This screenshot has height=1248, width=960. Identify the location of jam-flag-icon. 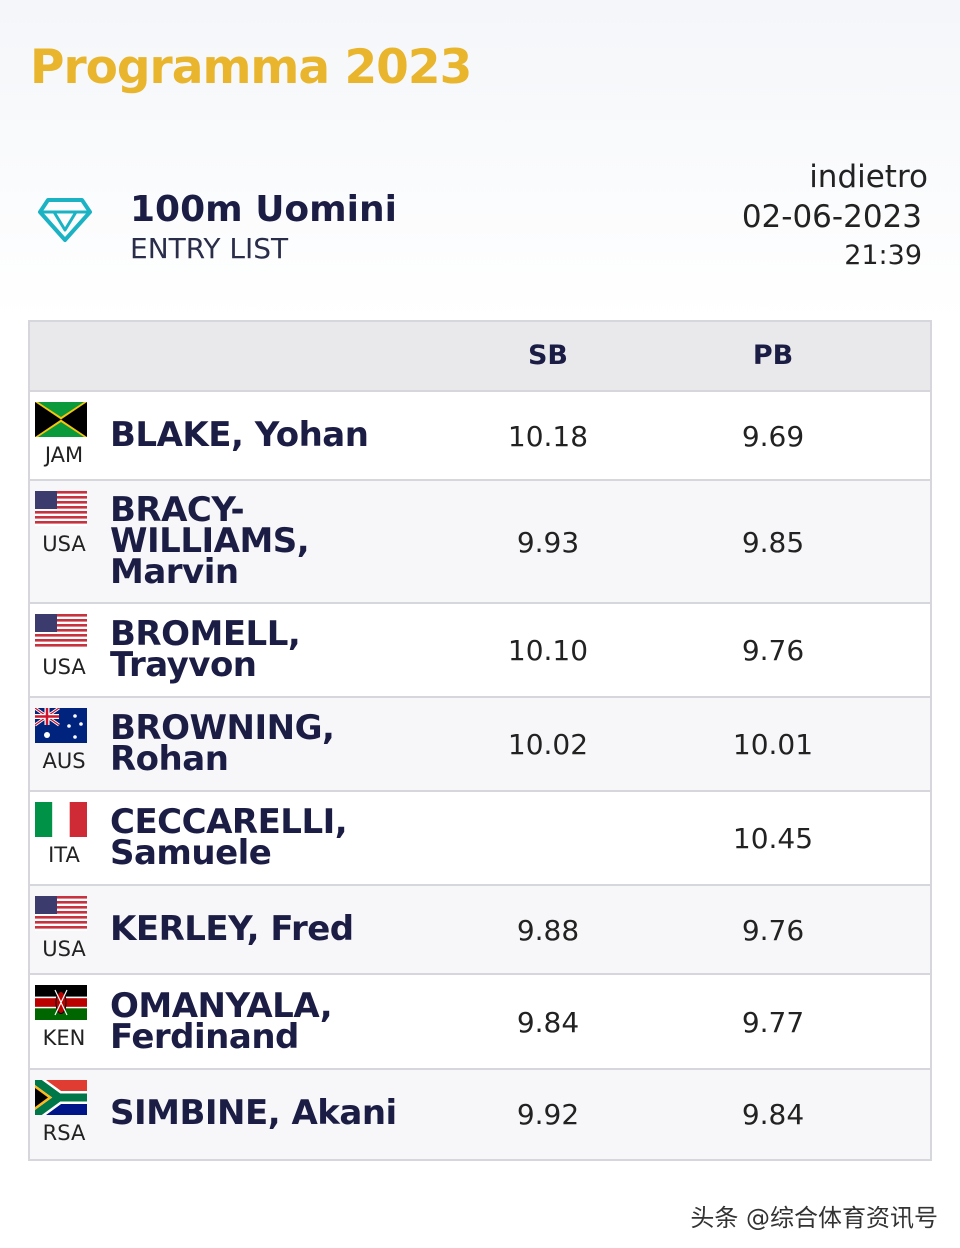
(61, 419).